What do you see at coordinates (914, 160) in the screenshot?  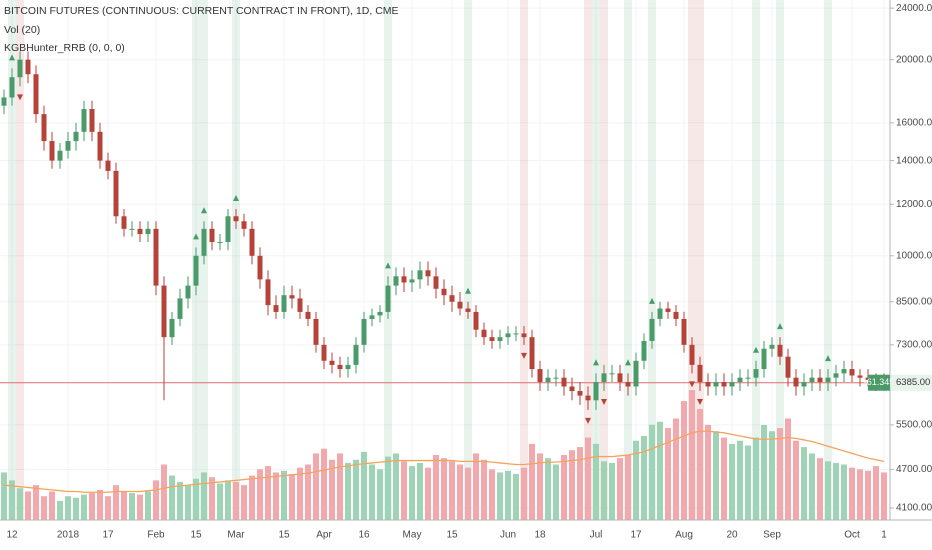 I see `y-tick-label: 14000.00` at bounding box center [914, 160].